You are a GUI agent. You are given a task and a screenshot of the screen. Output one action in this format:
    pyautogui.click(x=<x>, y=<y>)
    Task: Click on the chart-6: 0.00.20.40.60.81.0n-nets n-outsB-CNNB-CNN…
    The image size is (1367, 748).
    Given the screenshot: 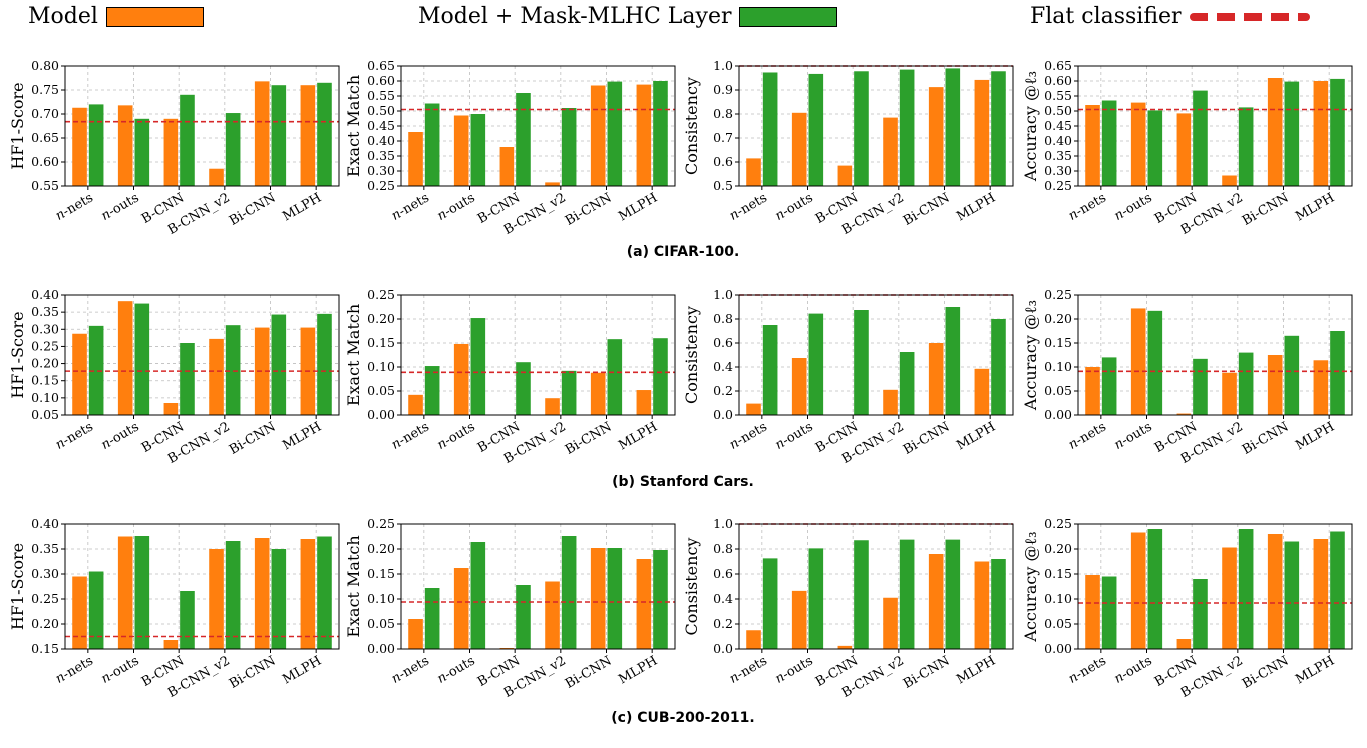 What is the action you would take?
    pyautogui.click(x=848, y=377)
    